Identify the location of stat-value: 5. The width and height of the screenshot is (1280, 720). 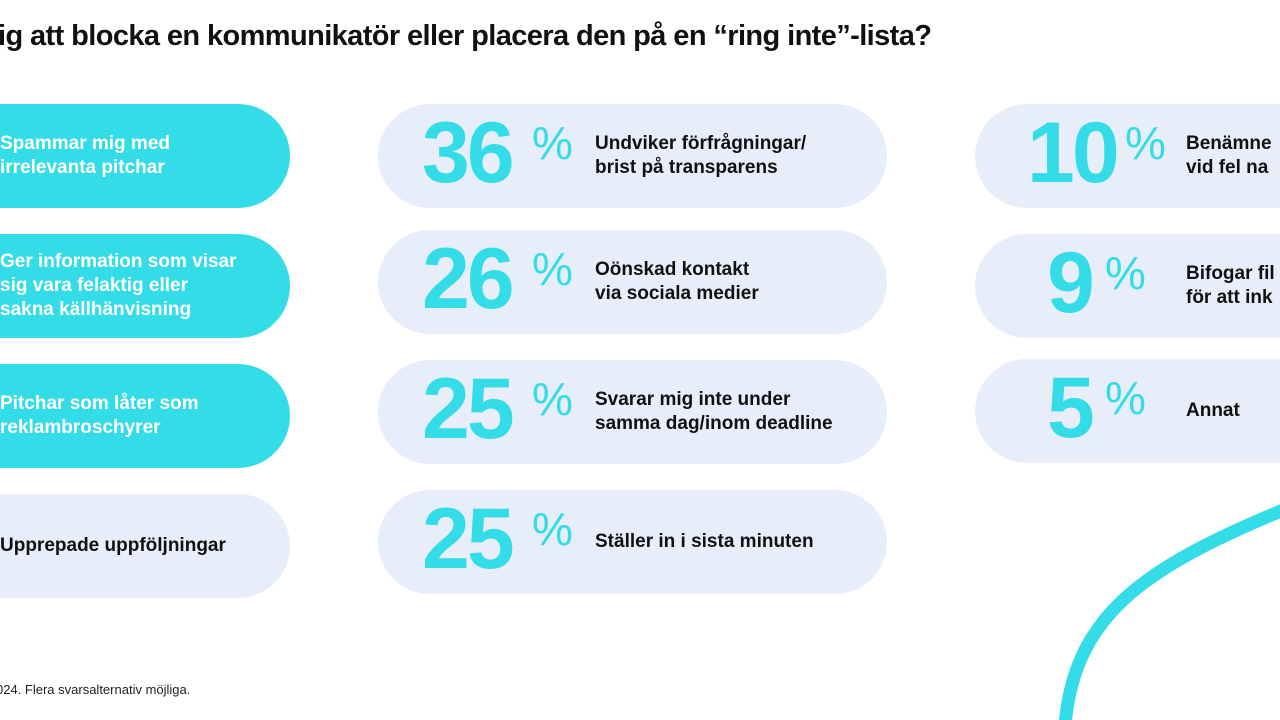
(1071, 408).